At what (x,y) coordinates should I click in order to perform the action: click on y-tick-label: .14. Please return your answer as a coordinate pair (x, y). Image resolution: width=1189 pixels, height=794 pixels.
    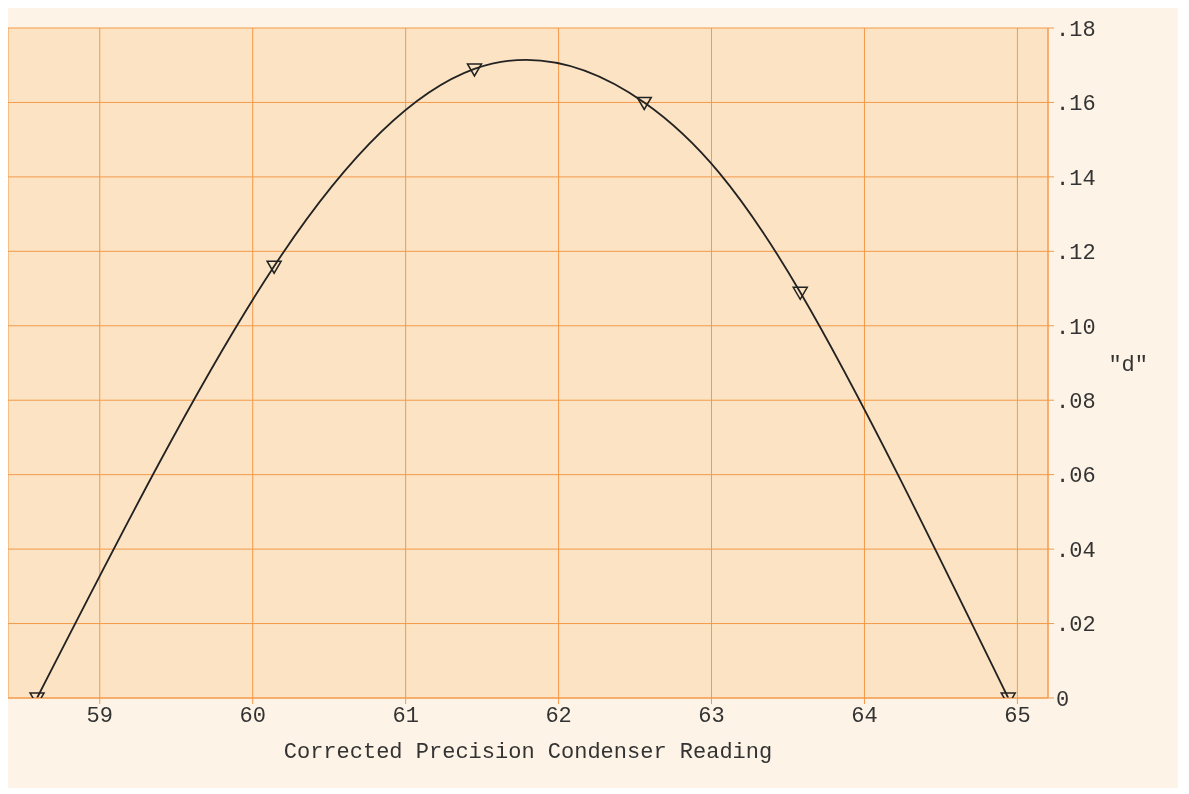
    Looking at the image, I should click on (1076, 179).